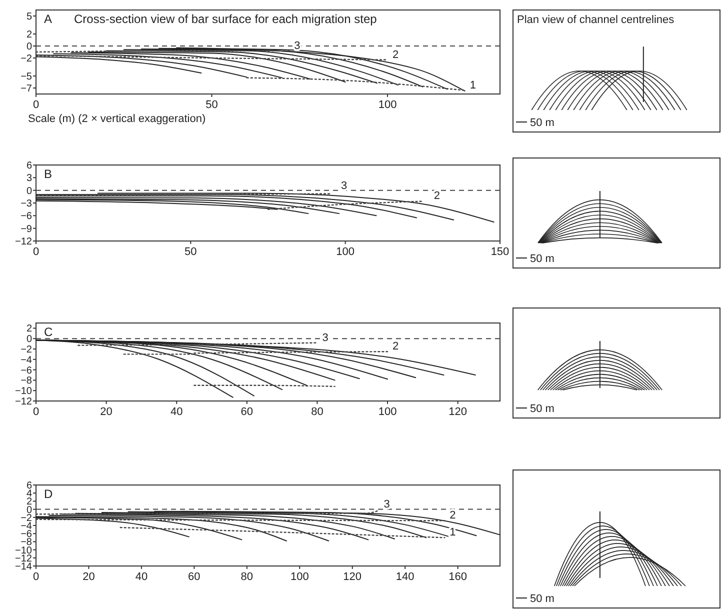 Image resolution: width=722 pixels, height=611 pixels. What do you see at coordinates (48, 174) in the screenshot?
I see `annotation: B` at bounding box center [48, 174].